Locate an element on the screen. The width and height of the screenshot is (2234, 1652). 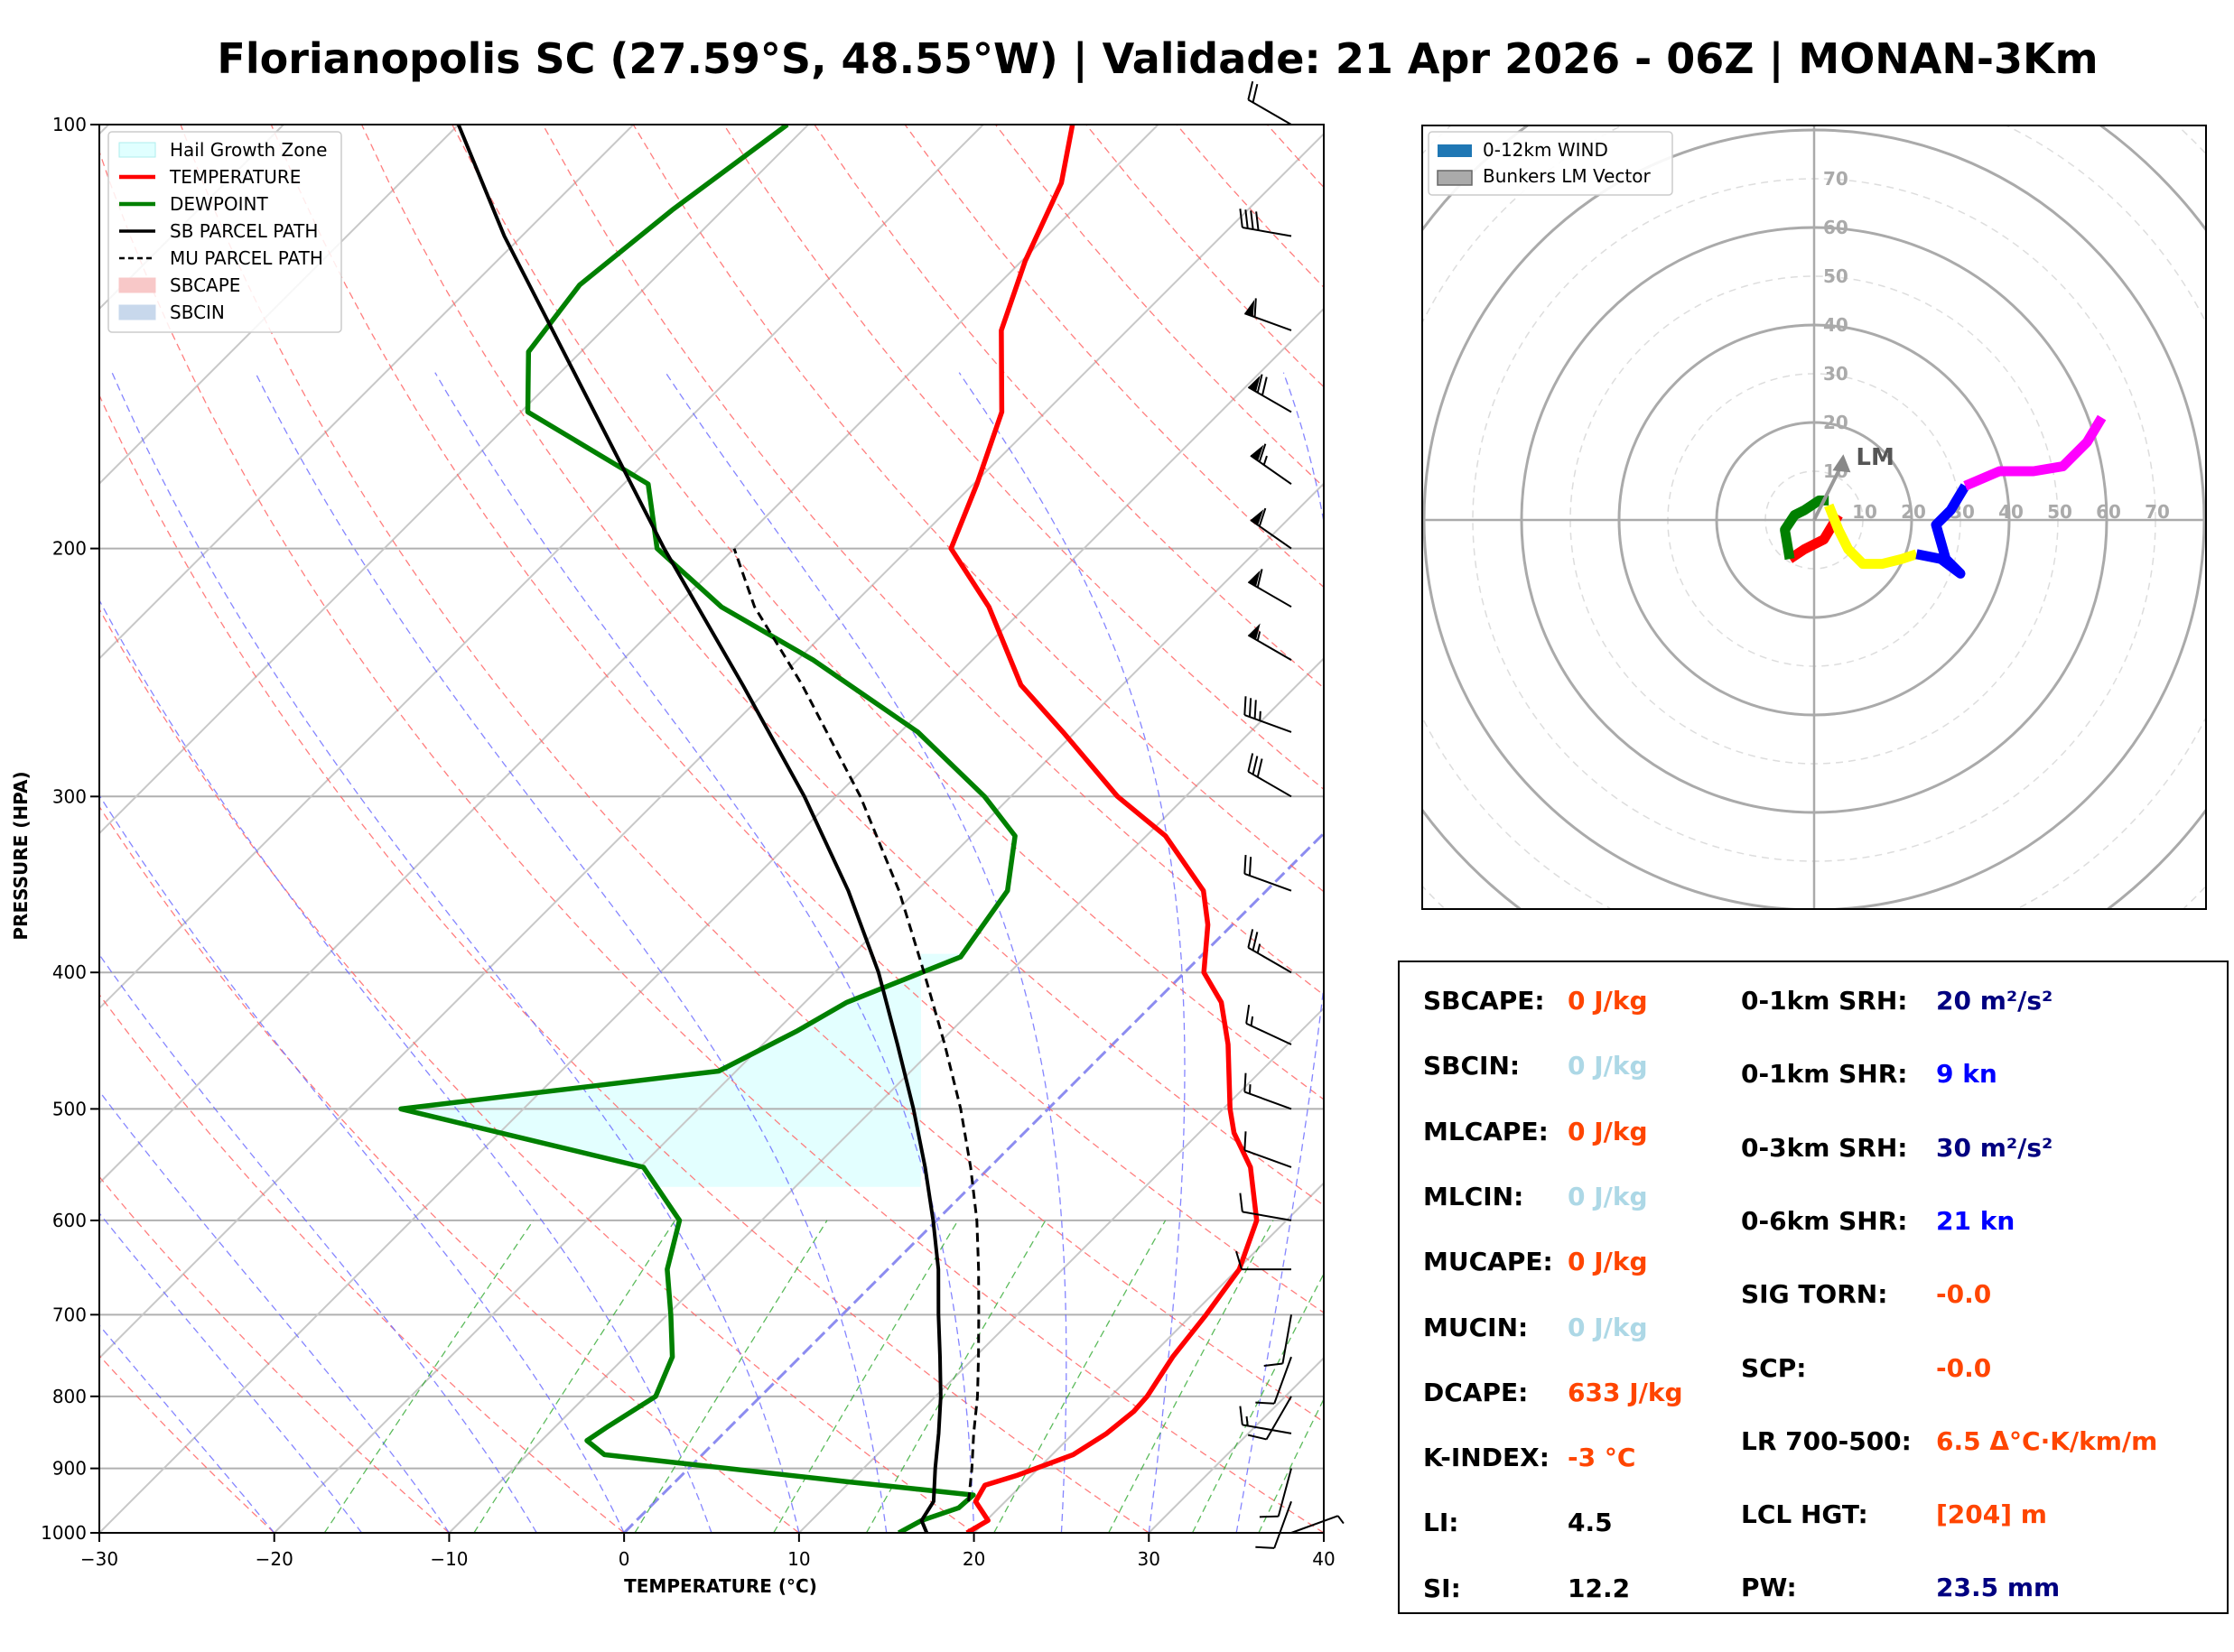
stat-value: 6.5 Δ°C·K/km/m is located at coordinates (2047, 1440).